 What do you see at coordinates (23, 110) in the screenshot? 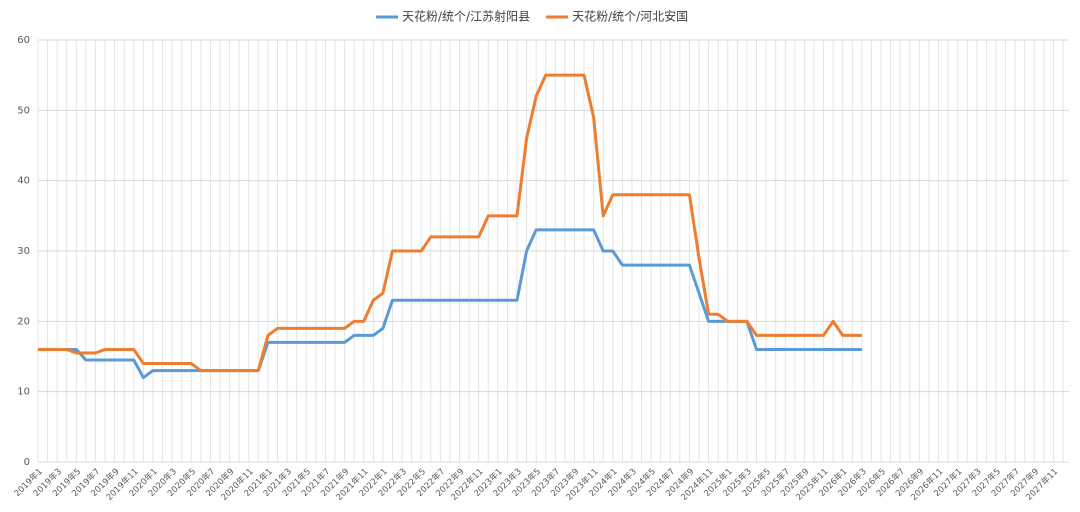
I see `y-tick-label: 50` at bounding box center [23, 110].